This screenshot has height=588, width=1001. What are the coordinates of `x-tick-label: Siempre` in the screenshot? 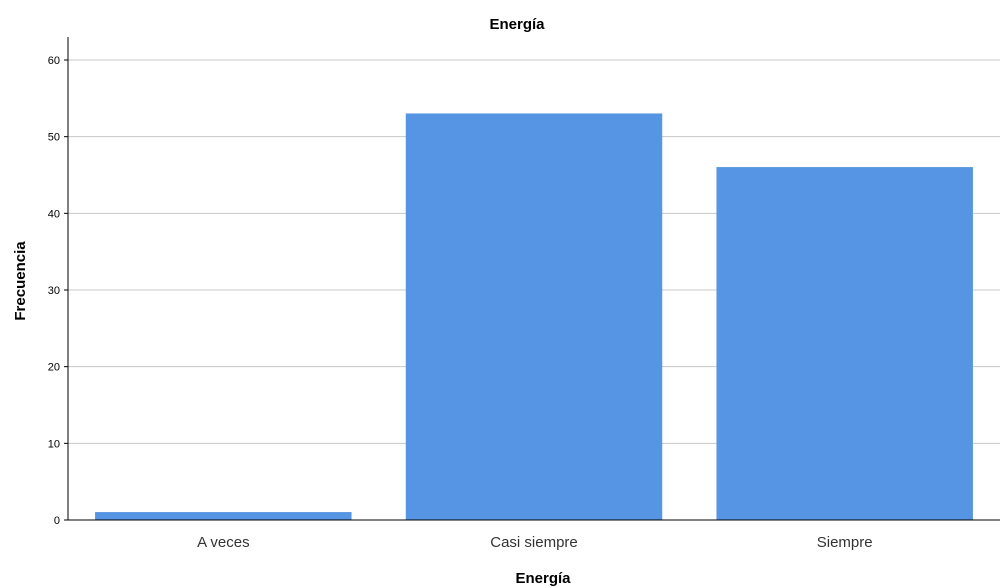 It's located at (845, 542).